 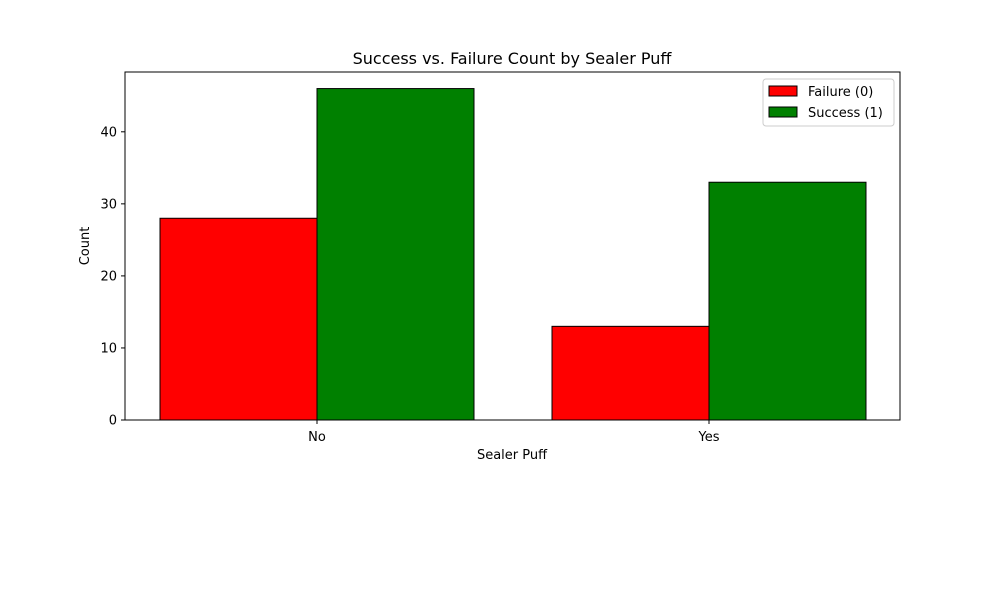 I want to click on y-tick-label: 40, so click(x=108, y=132).